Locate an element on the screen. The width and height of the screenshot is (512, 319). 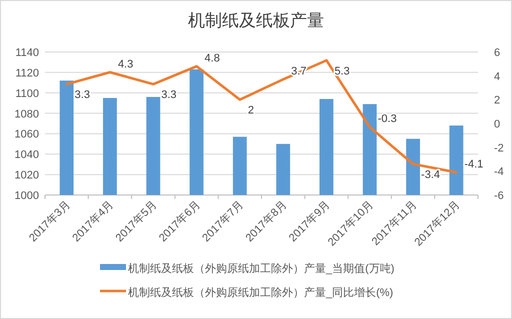
legend-label: 机制纸及纸板（外购原纸加工除外）产量_当期值(万吨) is located at coordinates (261, 268).